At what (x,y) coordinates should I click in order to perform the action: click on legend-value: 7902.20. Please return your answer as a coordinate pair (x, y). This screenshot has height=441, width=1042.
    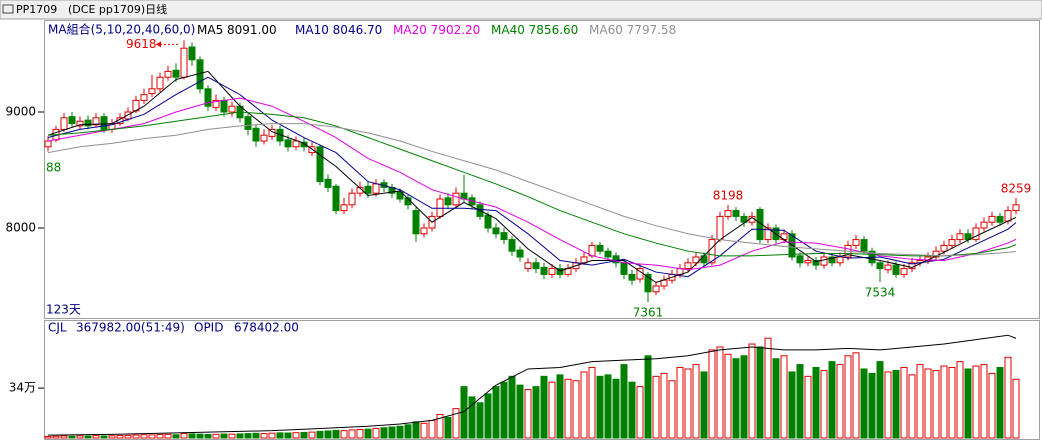
    Looking at the image, I should click on (456, 30).